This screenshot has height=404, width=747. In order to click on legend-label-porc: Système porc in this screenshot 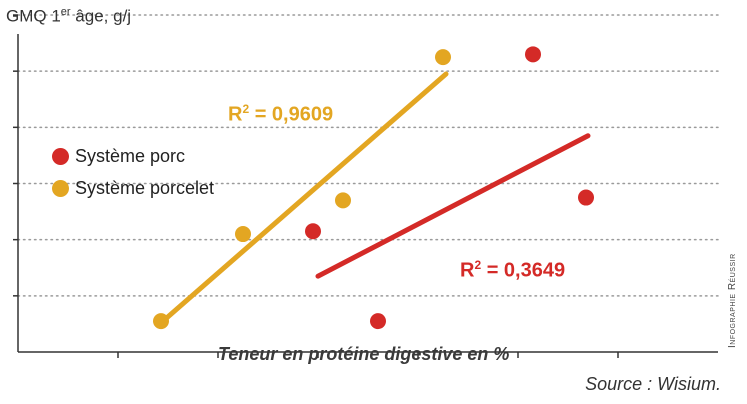, I will do `click(130, 155)`.